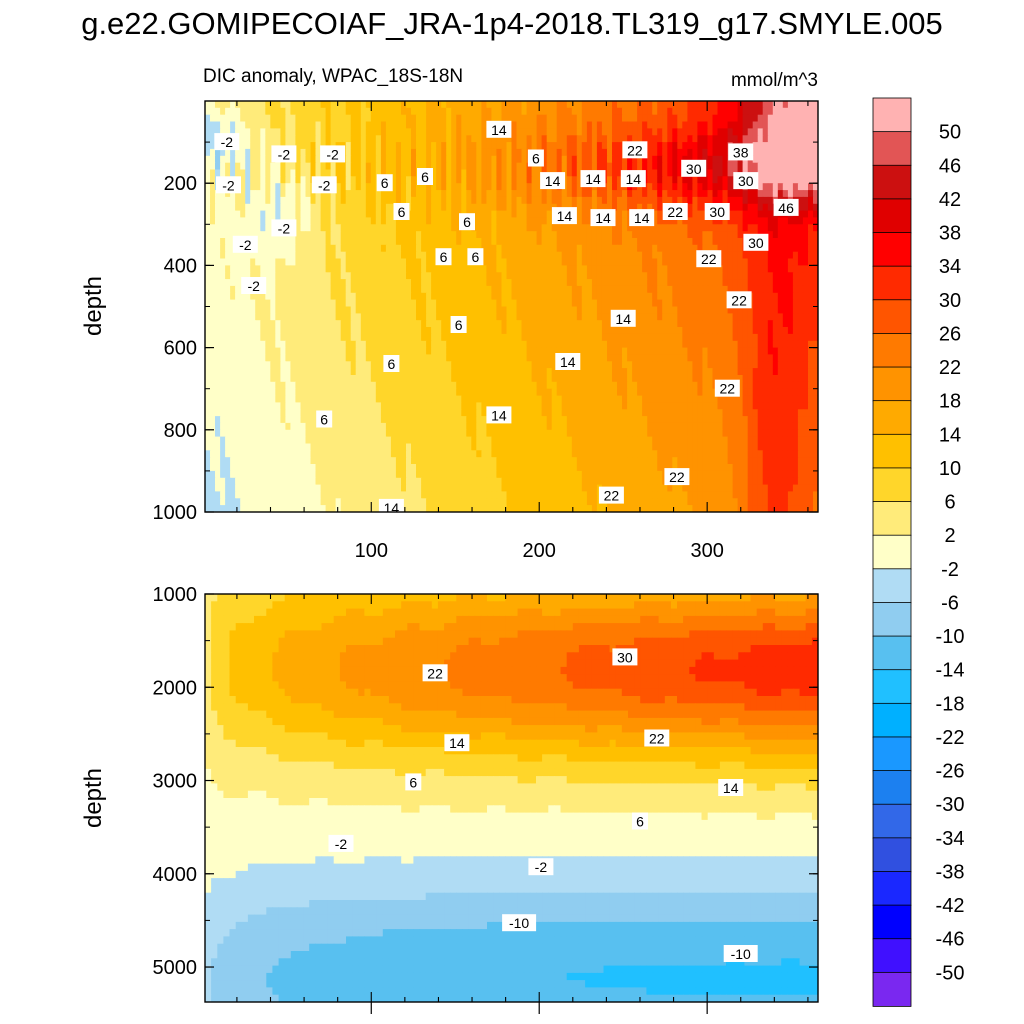 The image size is (1024, 1024). Describe the element at coordinates (950, 166) in the screenshot. I see `colorbar-label: 46` at that location.